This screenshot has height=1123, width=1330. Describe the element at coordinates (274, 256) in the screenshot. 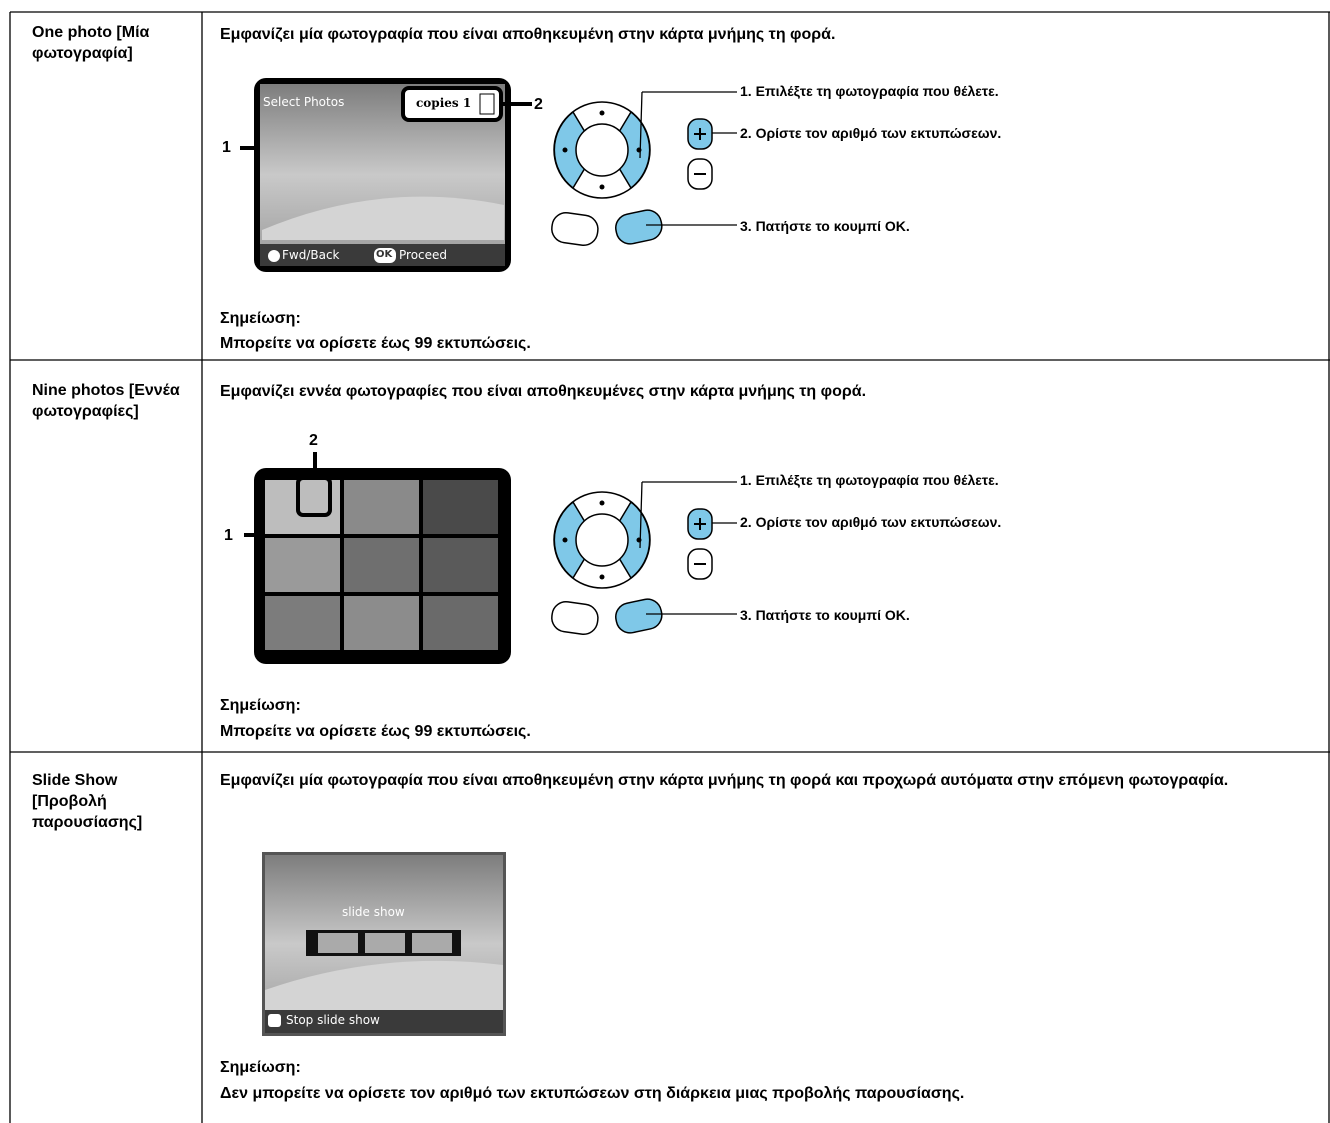

I see `fwd-icon` at that location.